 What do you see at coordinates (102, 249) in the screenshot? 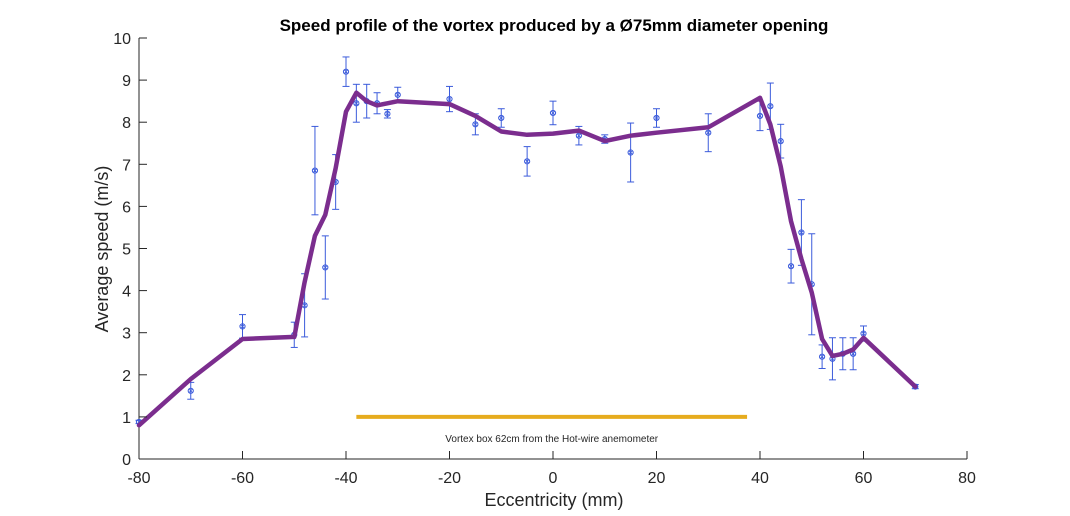
I see `y-axis-title: Average speed (m/s)` at bounding box center [102, 249].